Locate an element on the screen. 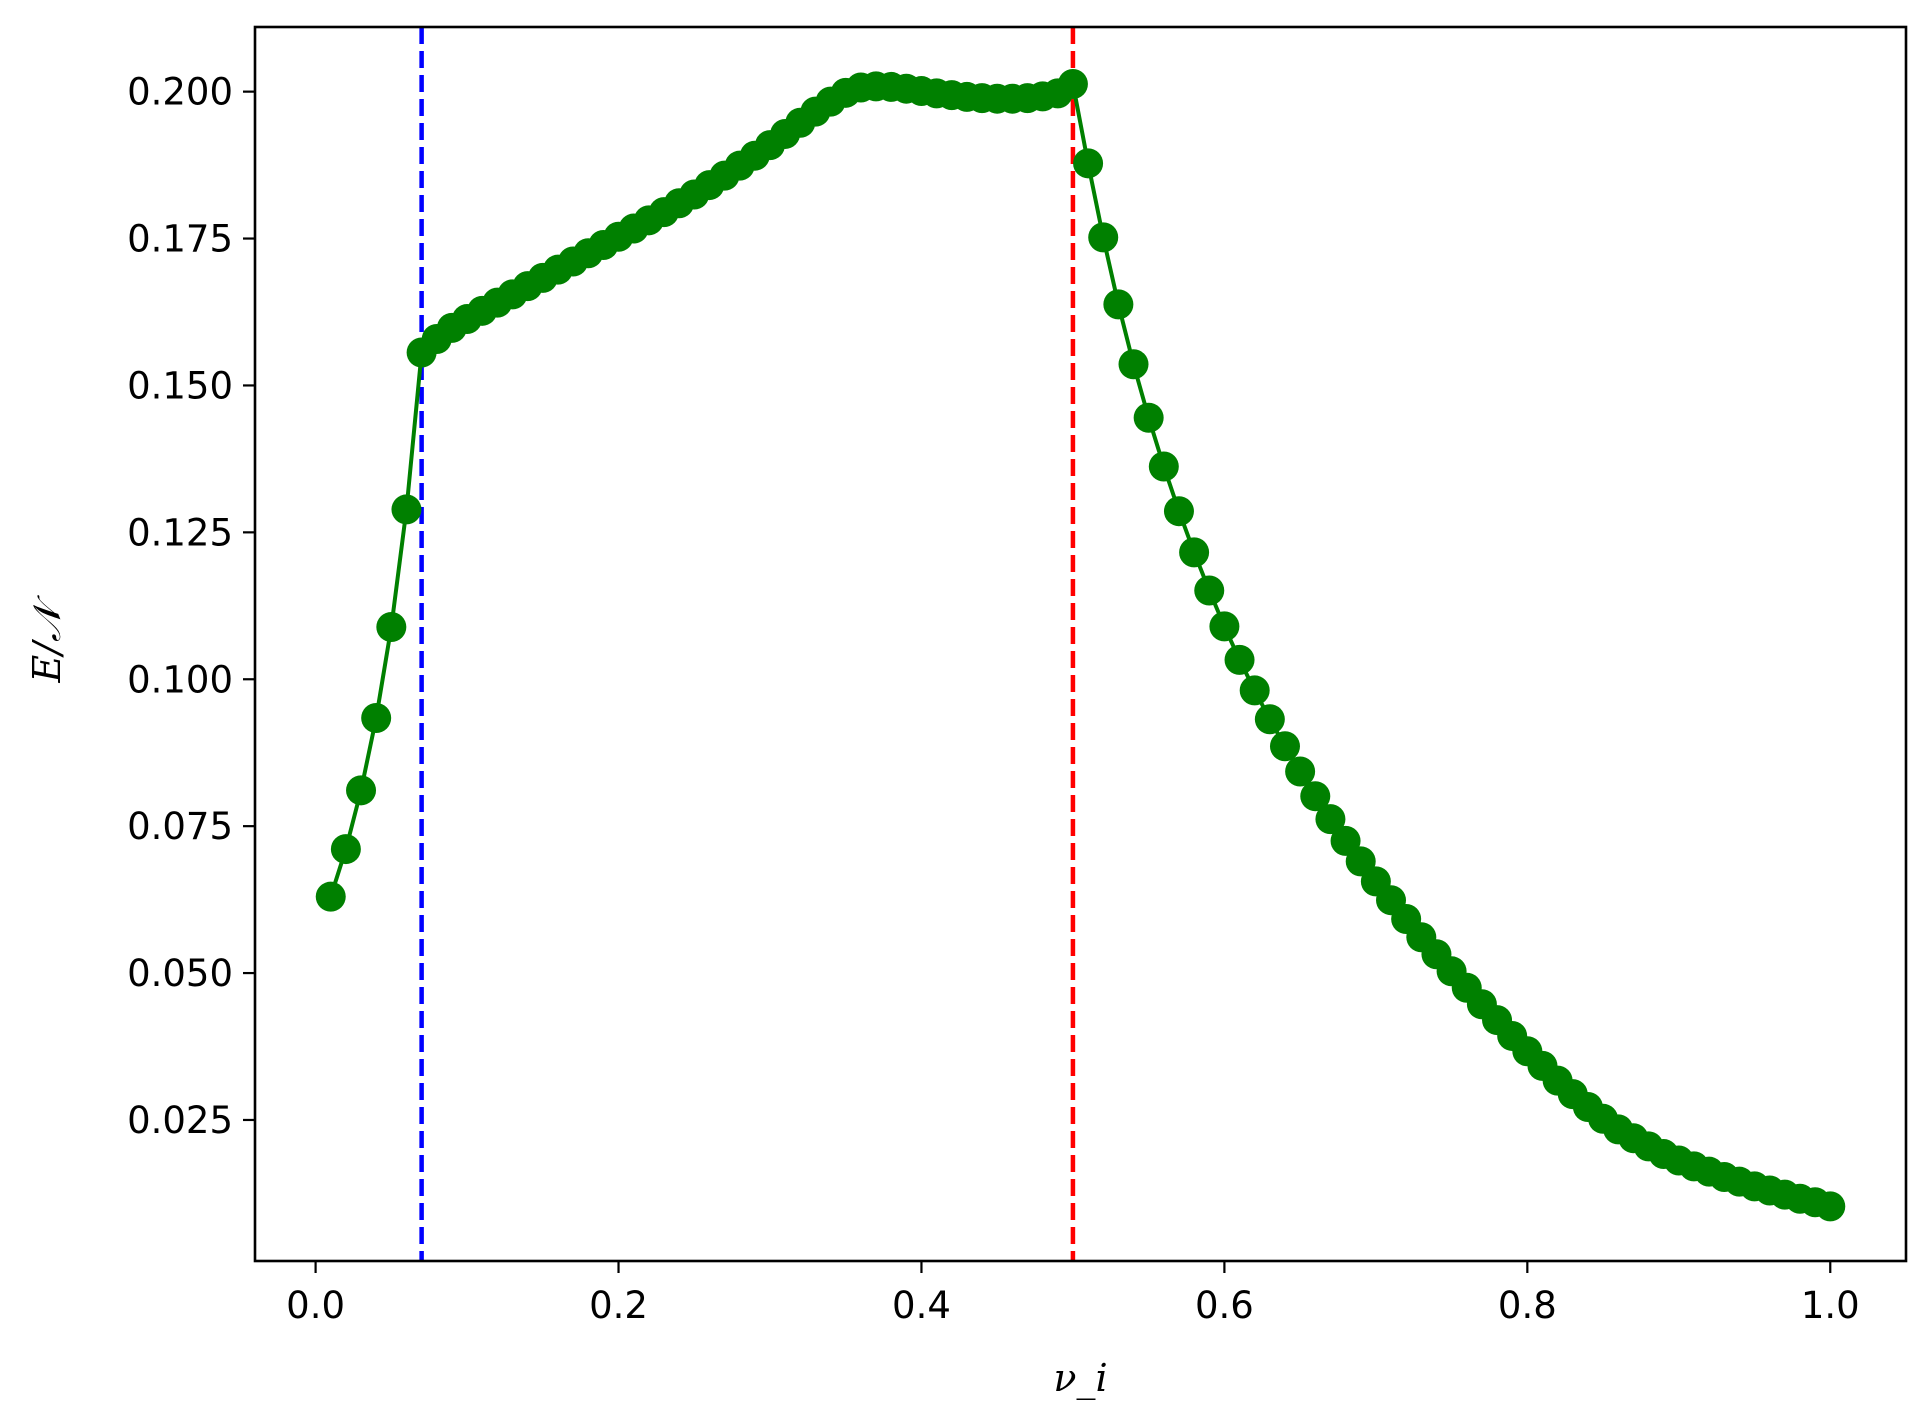  x-tick-label: 0.0 is located at coordinates (315, 1305).